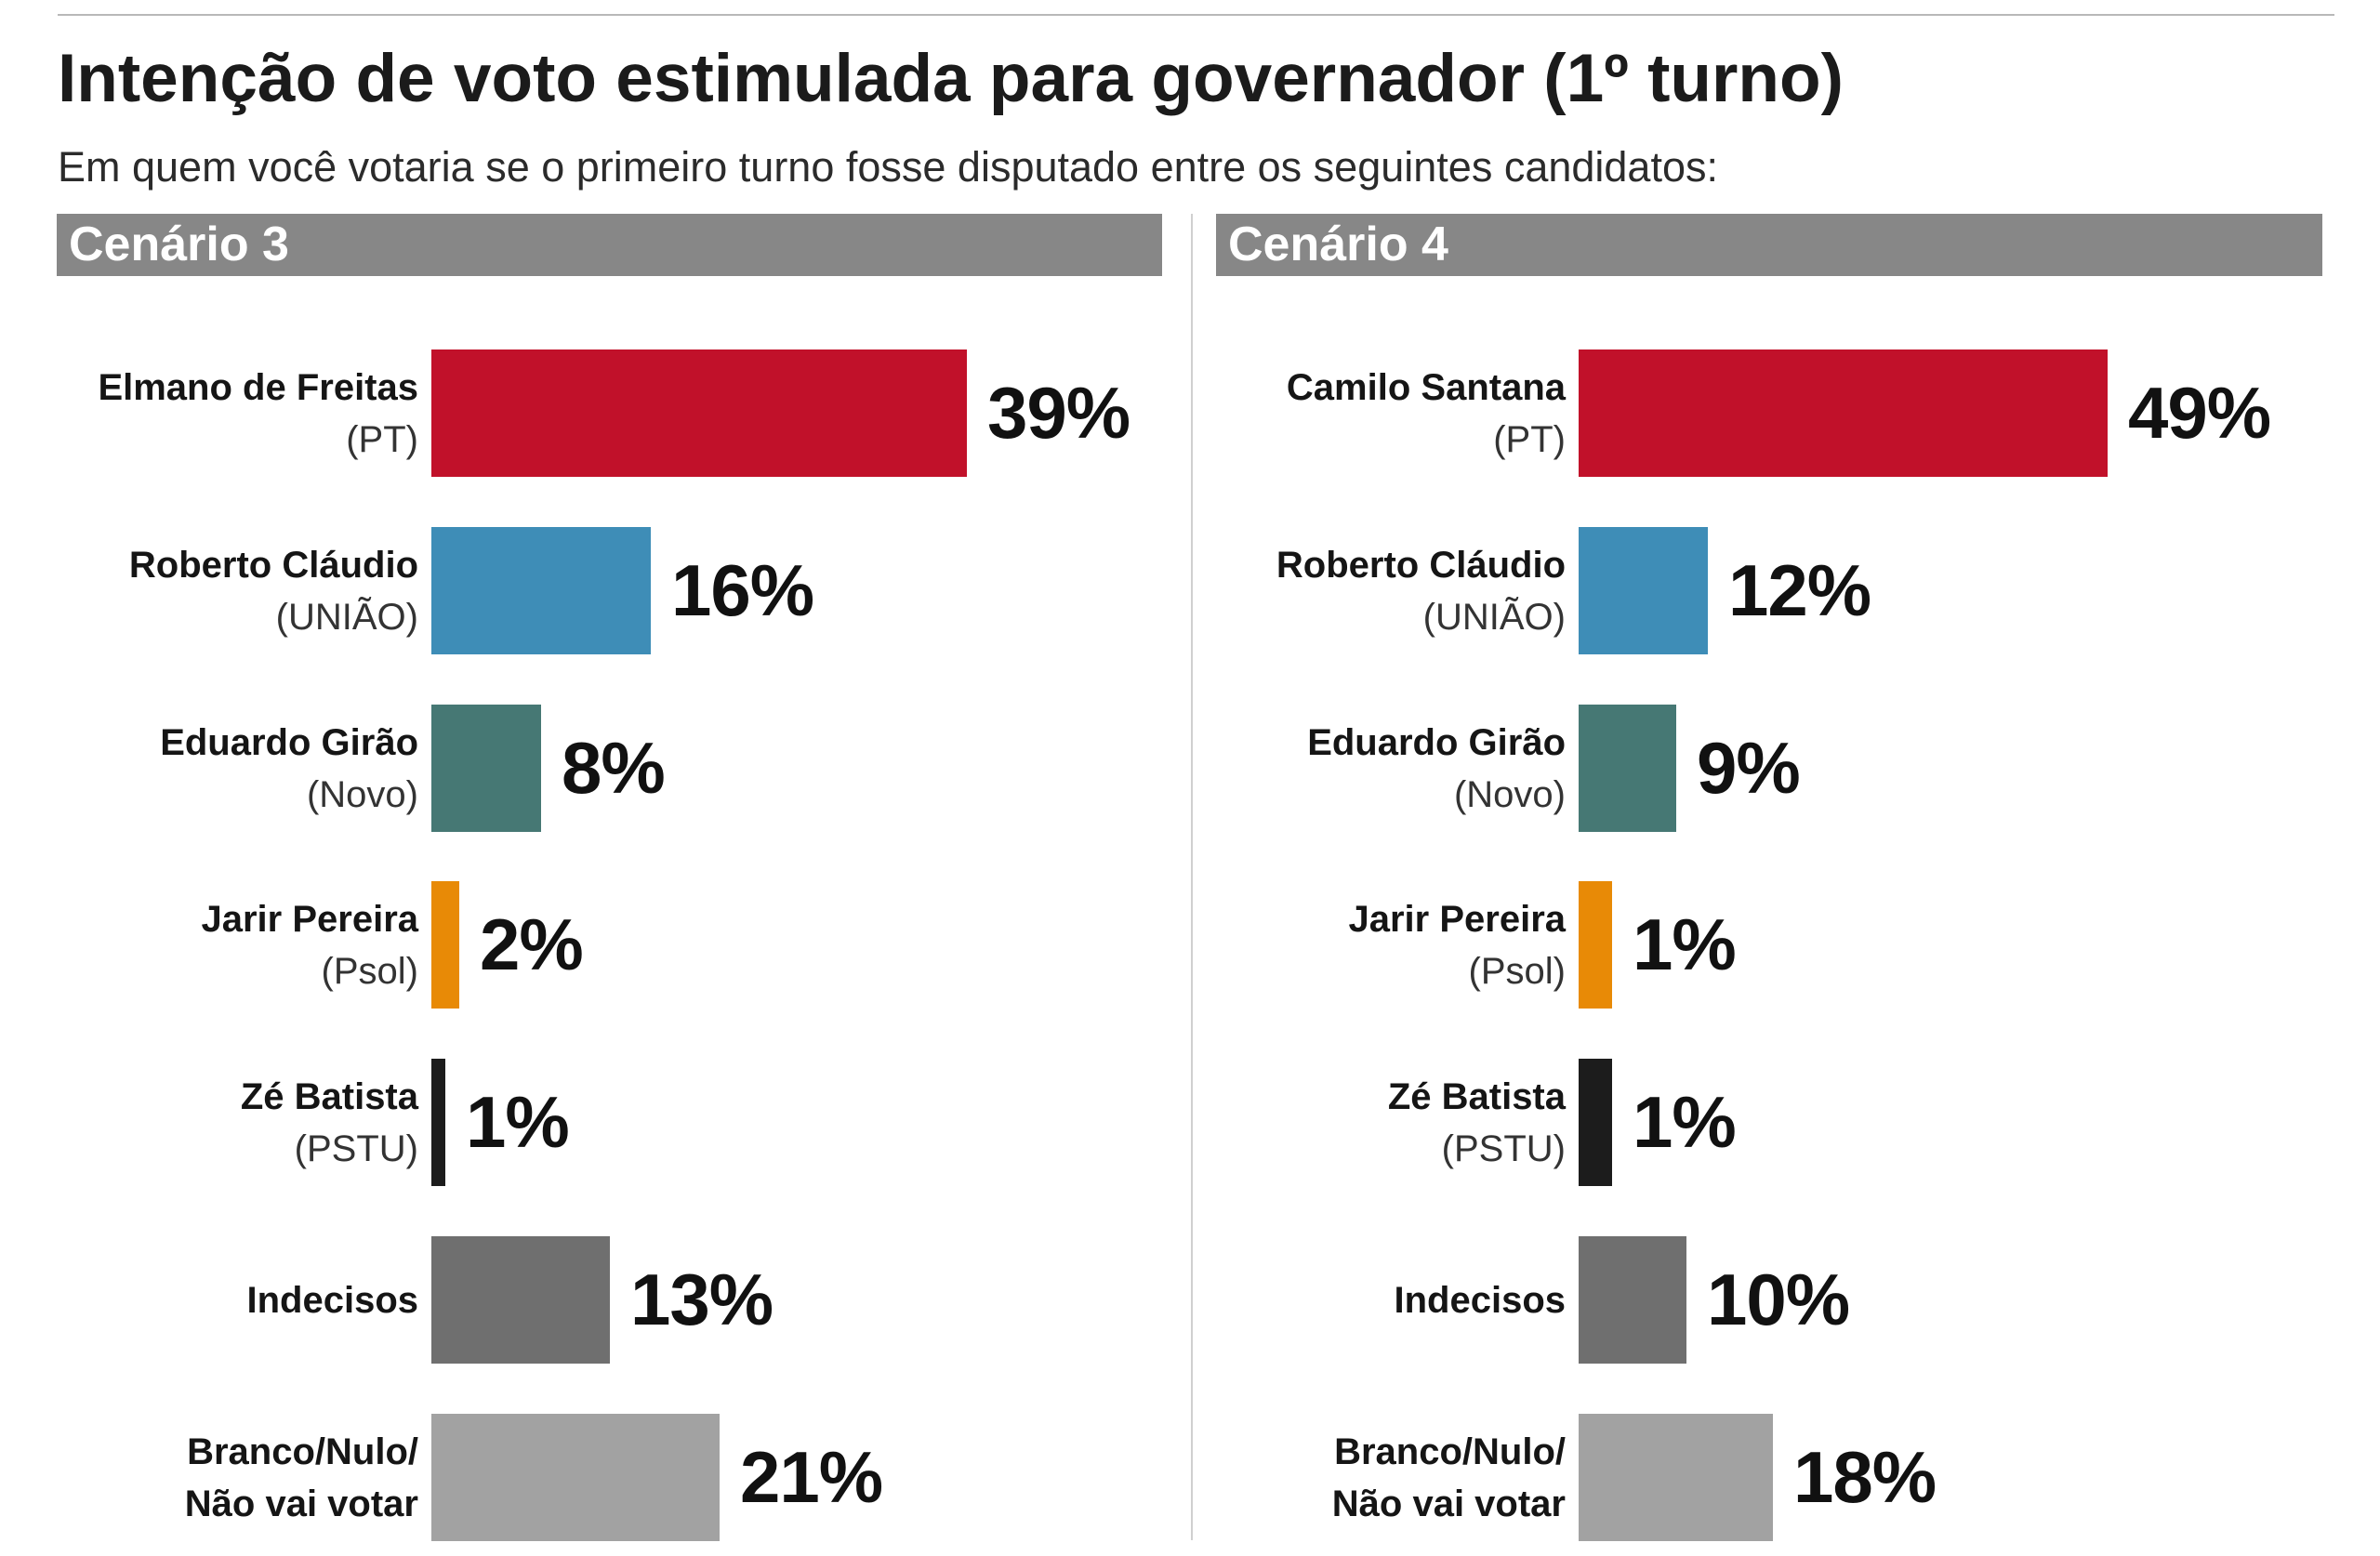  Describe the element at coordinates (1769, 245) in the screenshot. I see `scenario-4-header: Cenário 4` at that location.